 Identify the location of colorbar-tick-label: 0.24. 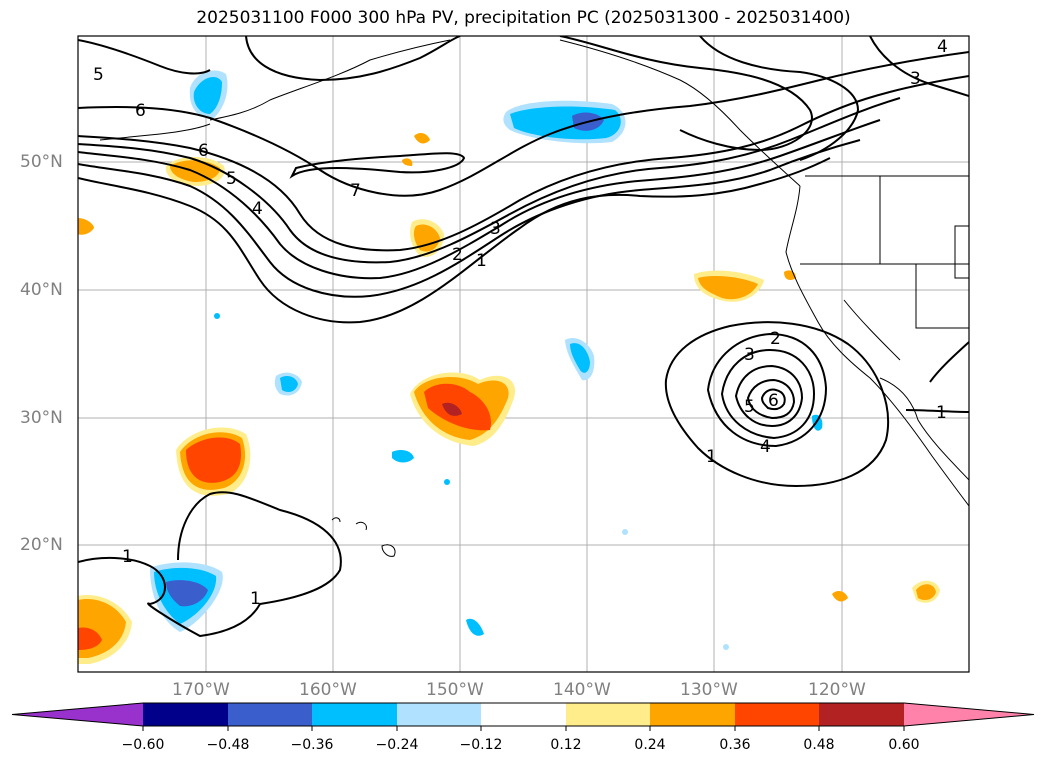
(650, 745).